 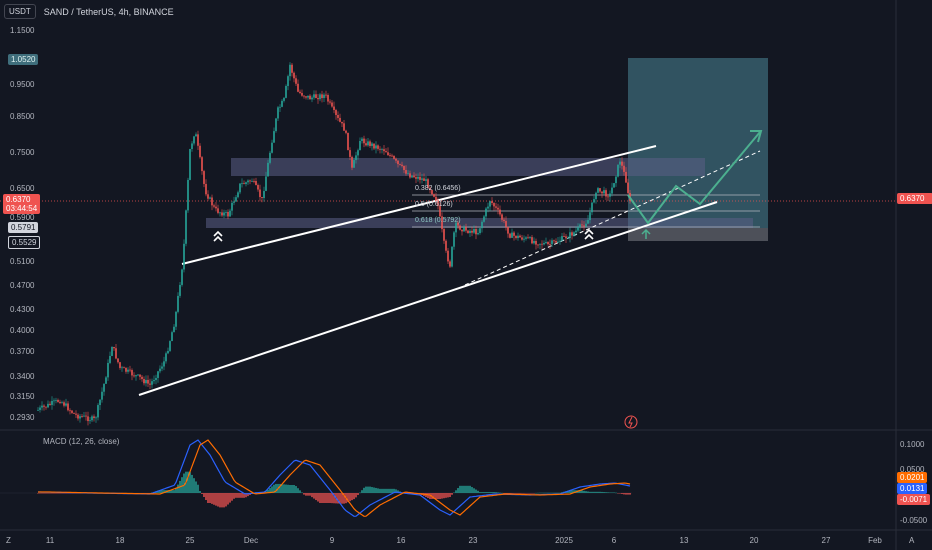 What do you see at coordinates (108, 11) in the screenshot?
I see `symbol-title: SAND / TetherUS, 4h, BINANCE` at bounding box center [108, 11].